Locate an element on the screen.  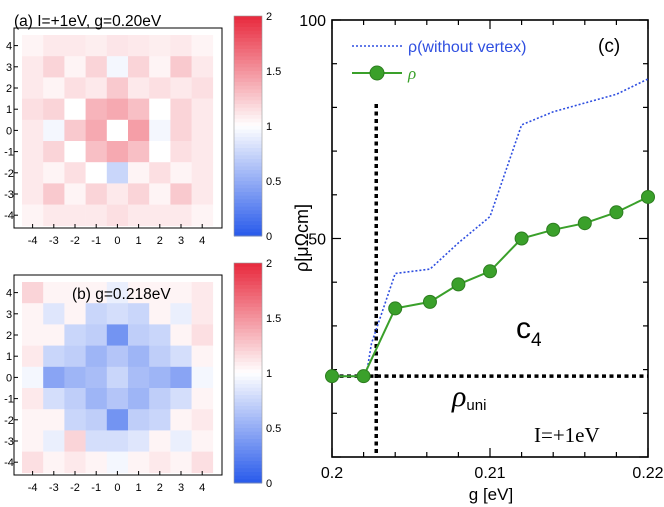
x-tick-label: 2 is located at coordinates (160, 241).